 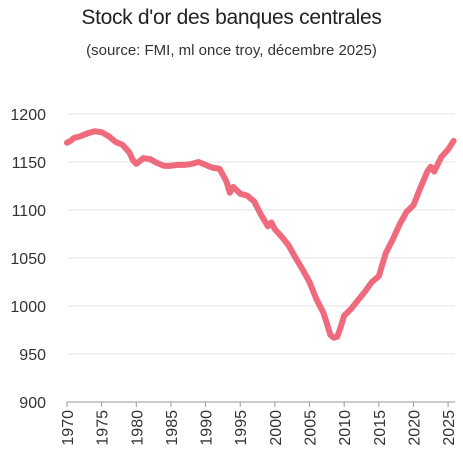 What do you see at coordinates (137, 428) in the screenshot?
I see `x-tick-label: 1980` at bounding box center [137, 428].